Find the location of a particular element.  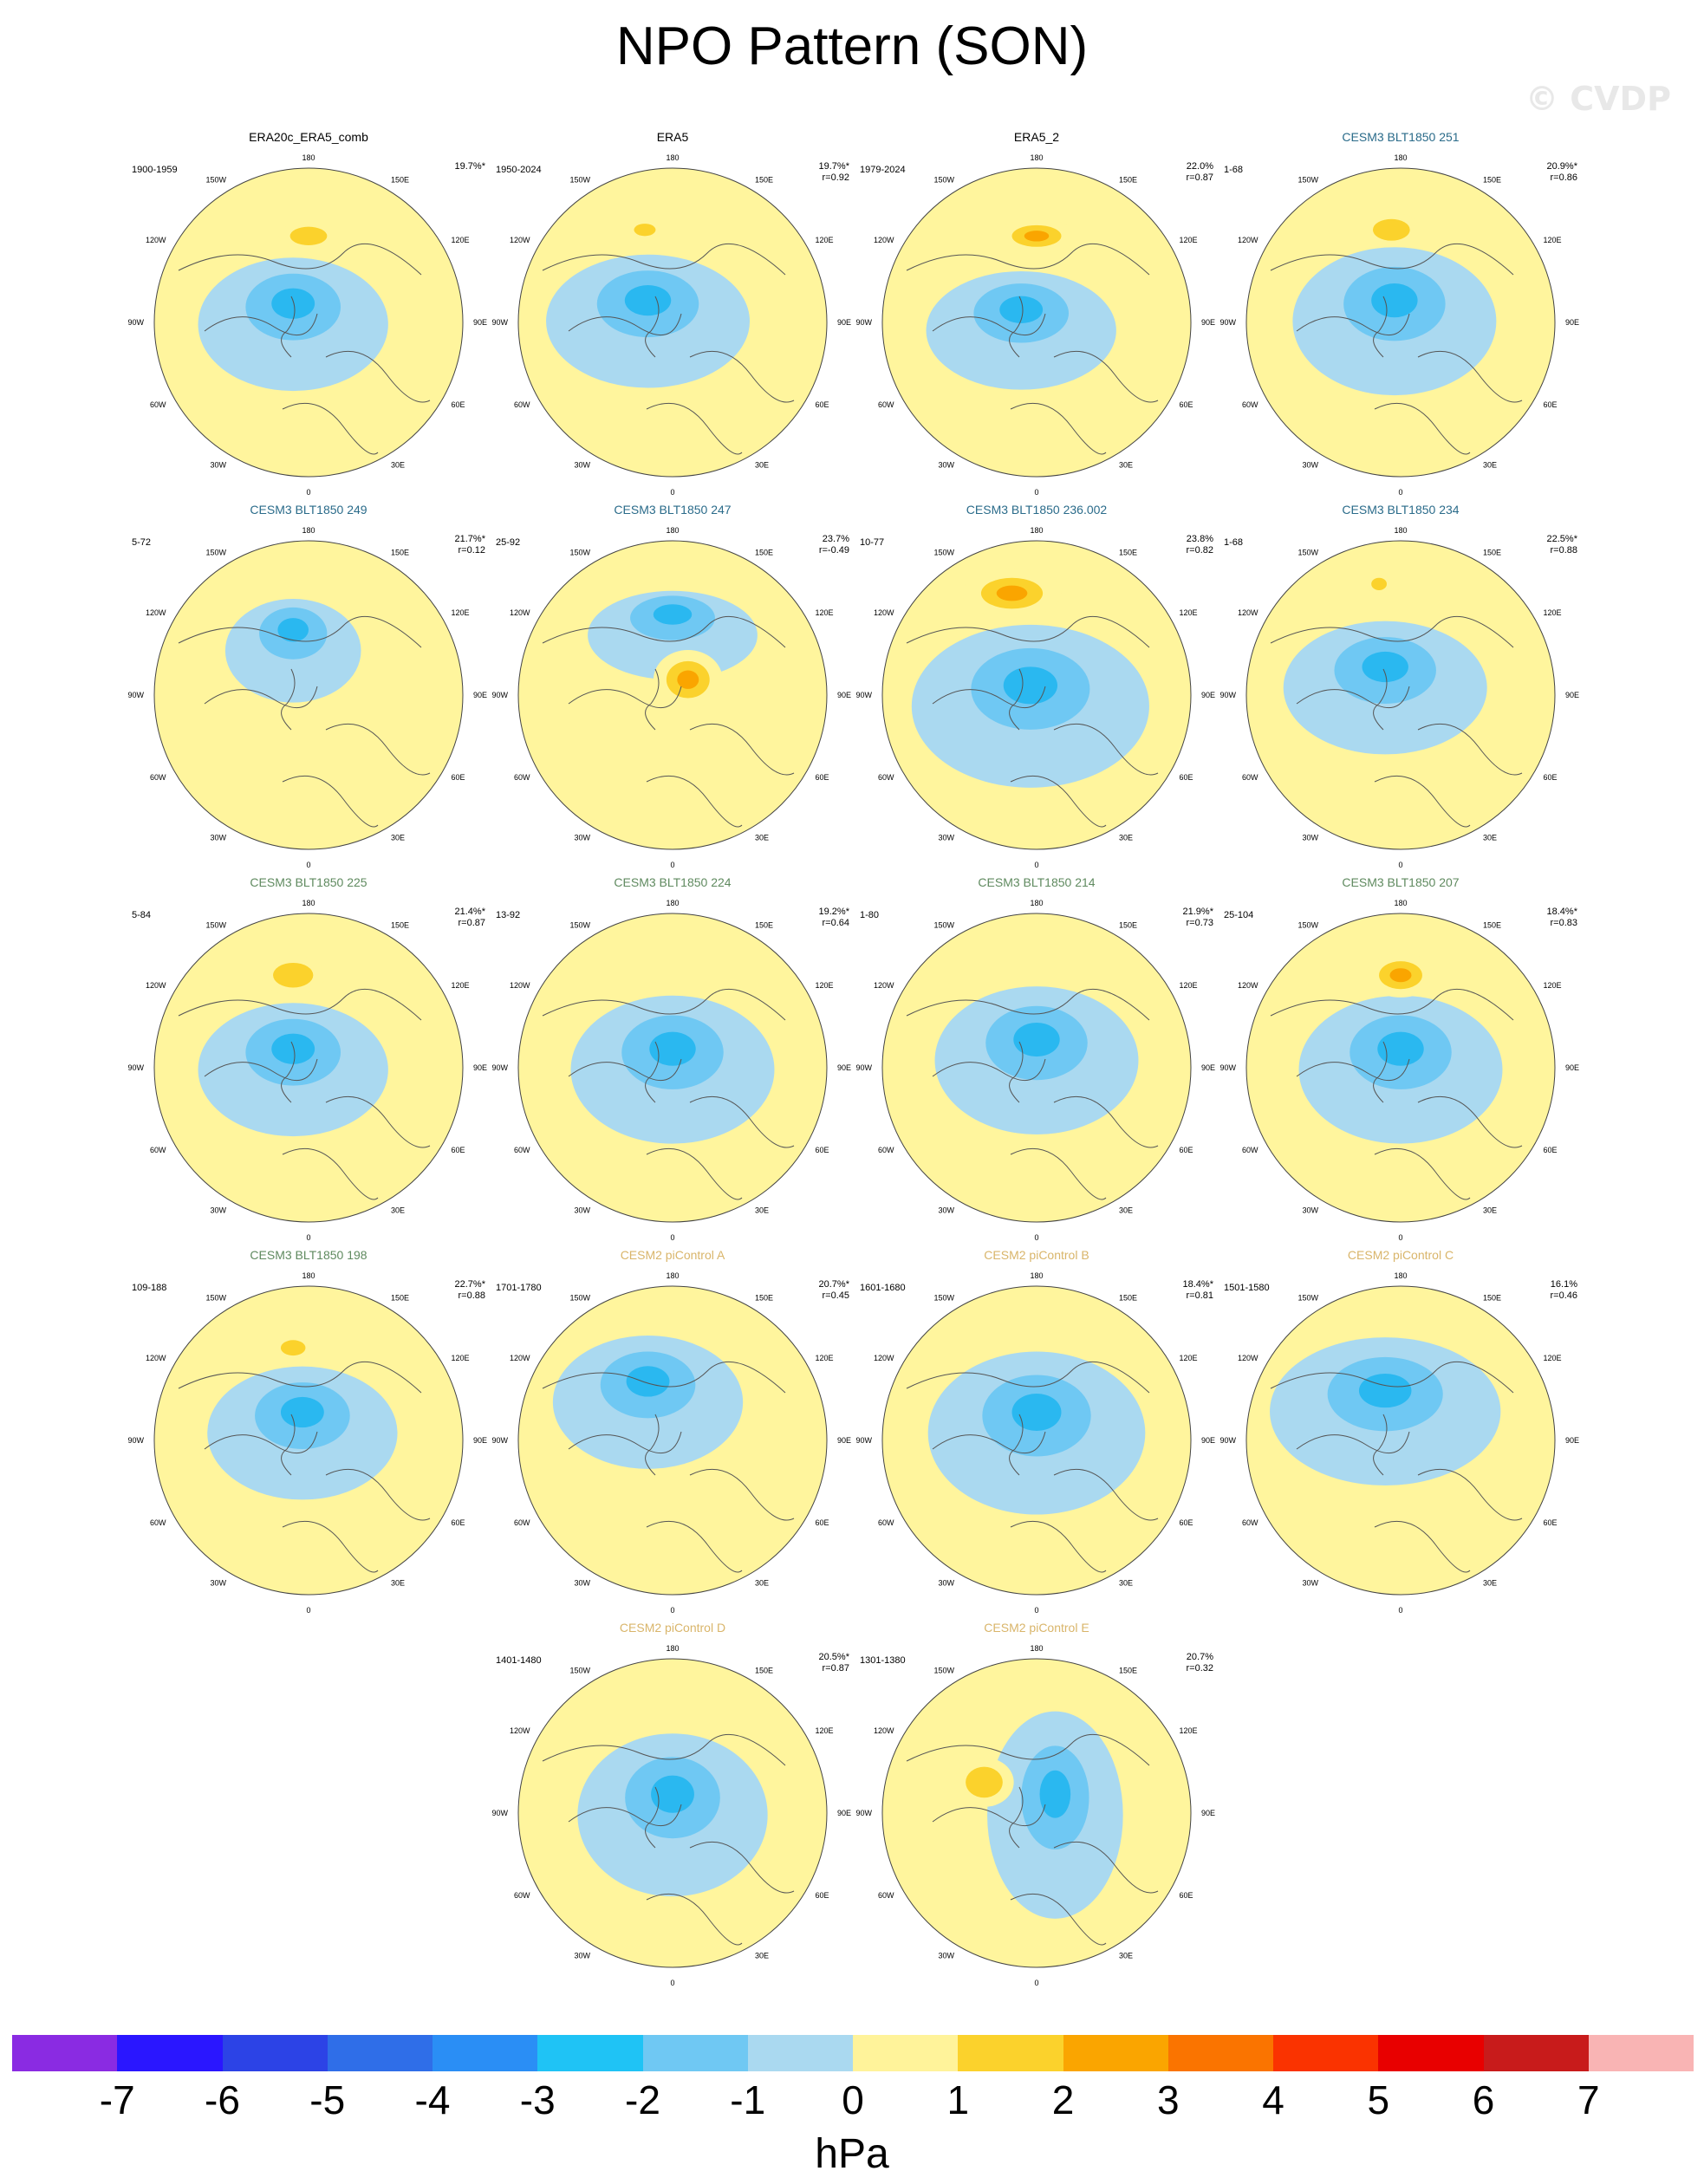

colorbar-tick-label: 5 is located at coordinates (1378, 2099).